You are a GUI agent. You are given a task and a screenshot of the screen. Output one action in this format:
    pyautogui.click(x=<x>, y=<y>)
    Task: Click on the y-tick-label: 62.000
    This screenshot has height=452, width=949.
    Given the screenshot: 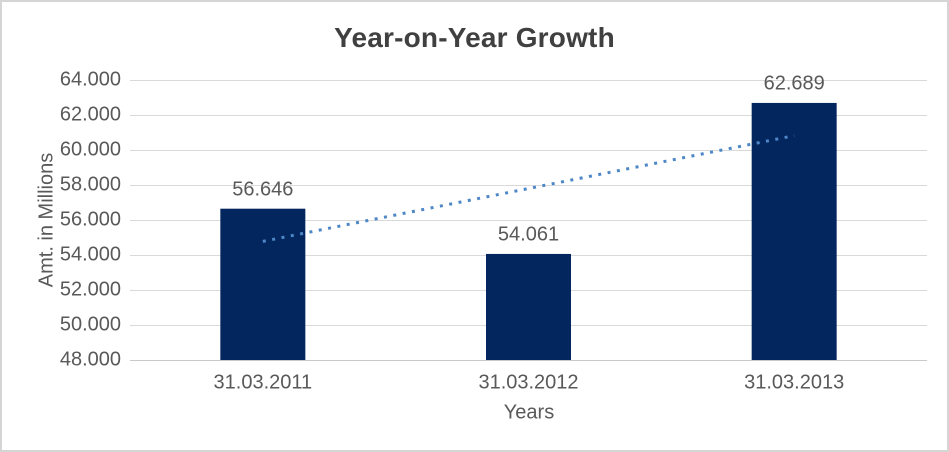 What is the action you would take?
    pyautogui.click(x=90, y=114)
    